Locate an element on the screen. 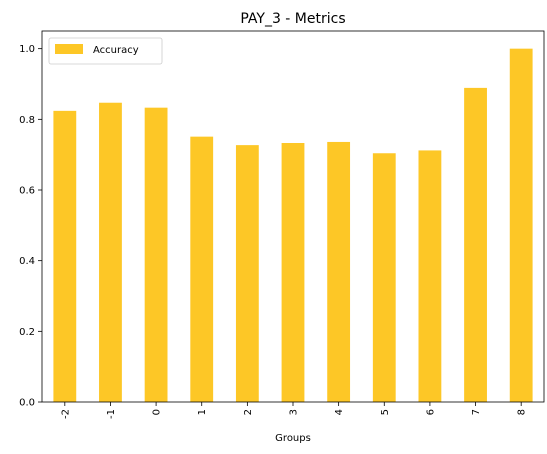 The width and height of the screenshot is (547, 454). legend: Accuracy is located at coordinates (105, 51).